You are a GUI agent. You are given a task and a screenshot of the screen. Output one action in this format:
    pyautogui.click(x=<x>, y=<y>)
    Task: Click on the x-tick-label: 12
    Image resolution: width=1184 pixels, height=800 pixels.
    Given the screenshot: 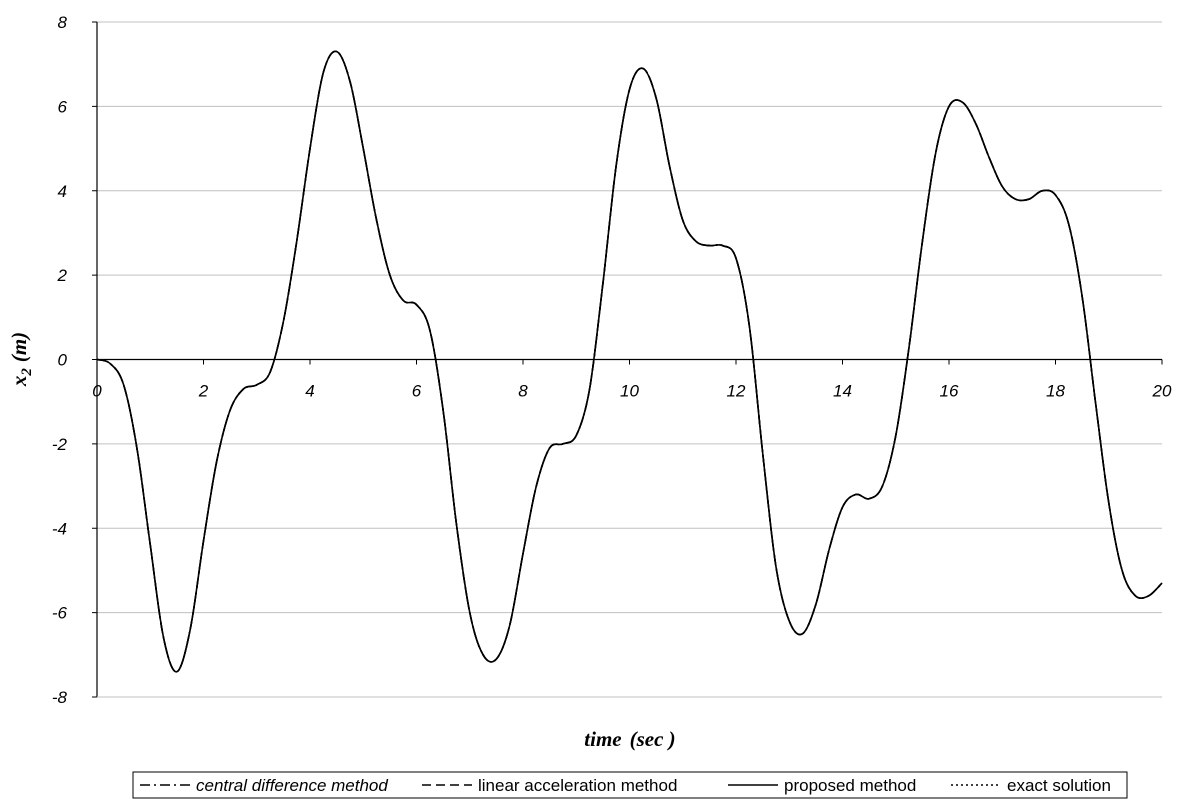 What is the action you would take?
    pyautogui.click(x=736, y=391)
    